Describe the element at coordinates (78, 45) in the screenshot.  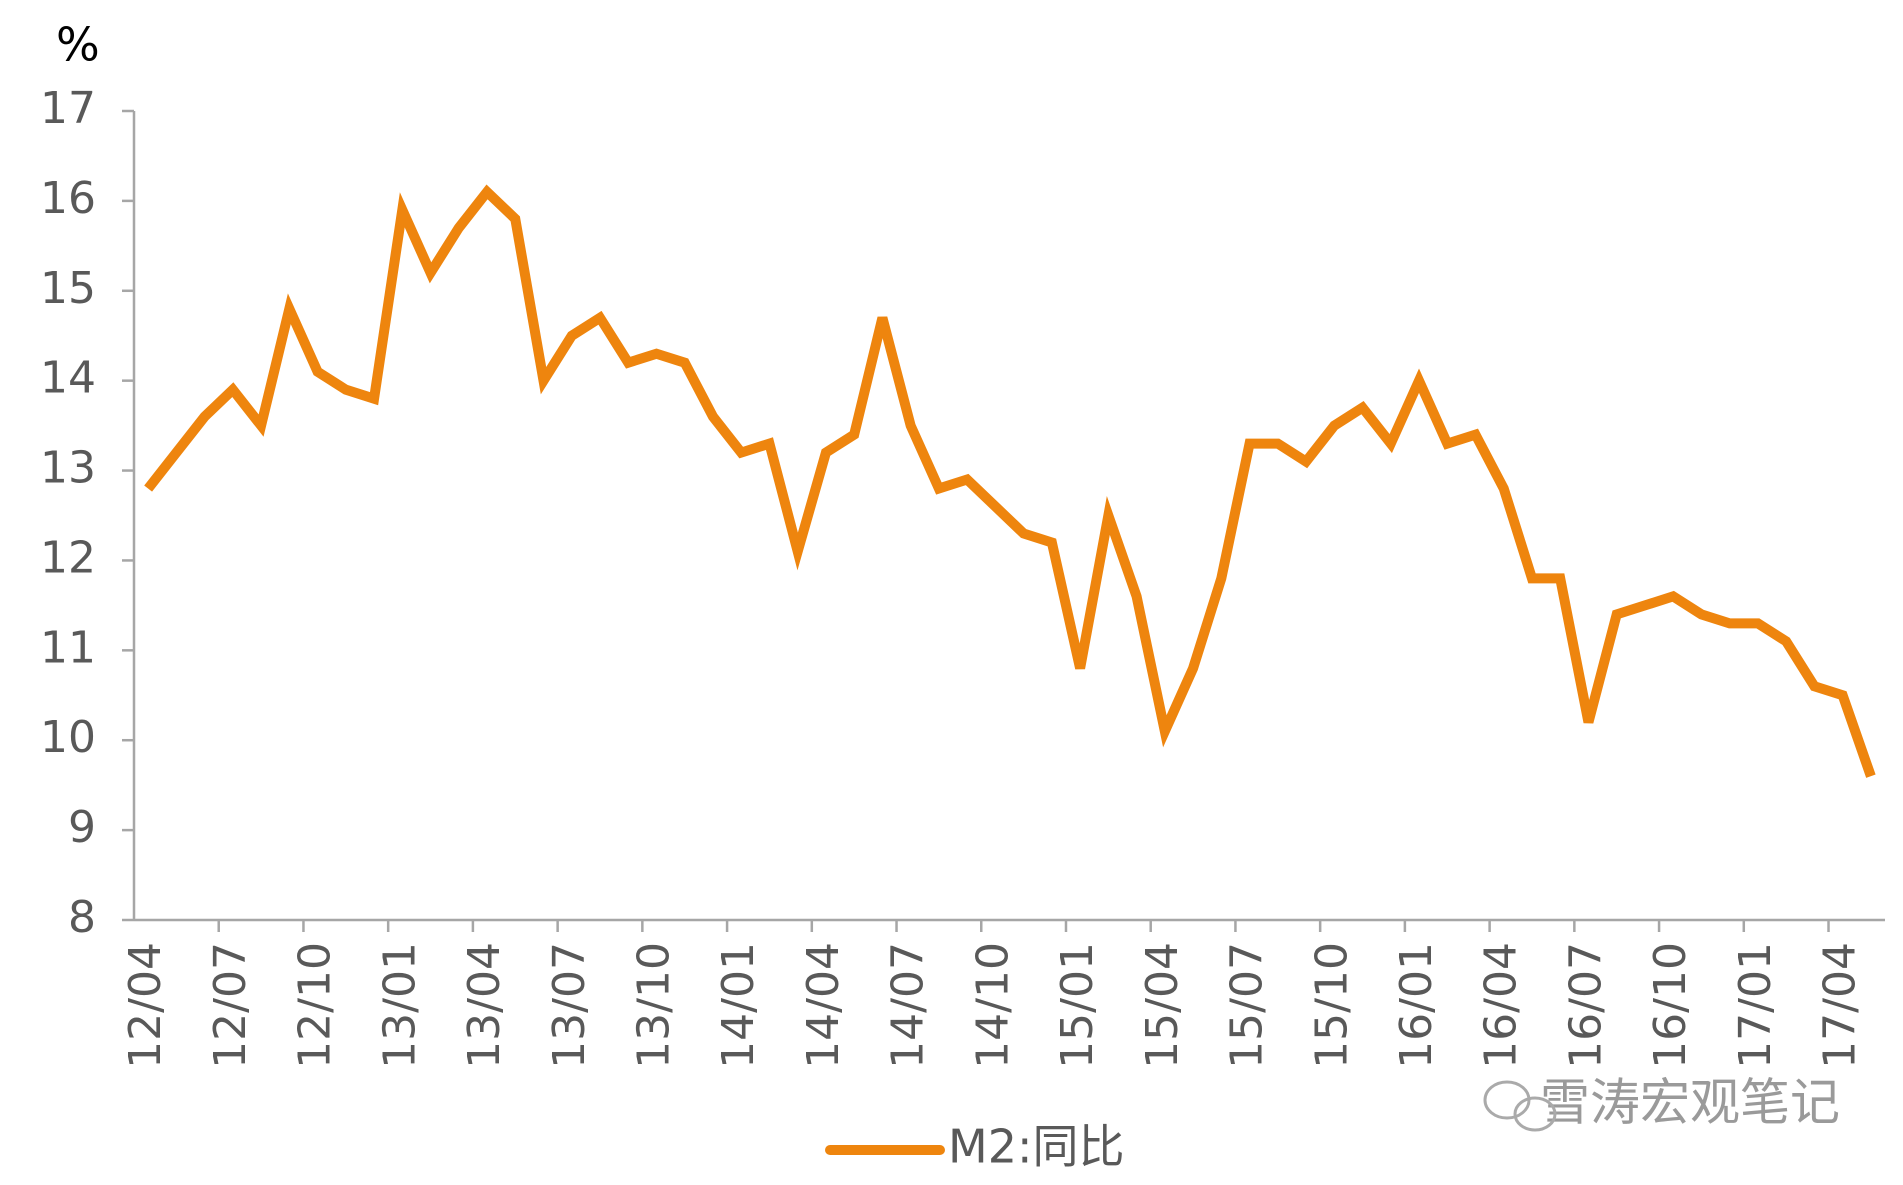
I see `y-unit: %` at that location.